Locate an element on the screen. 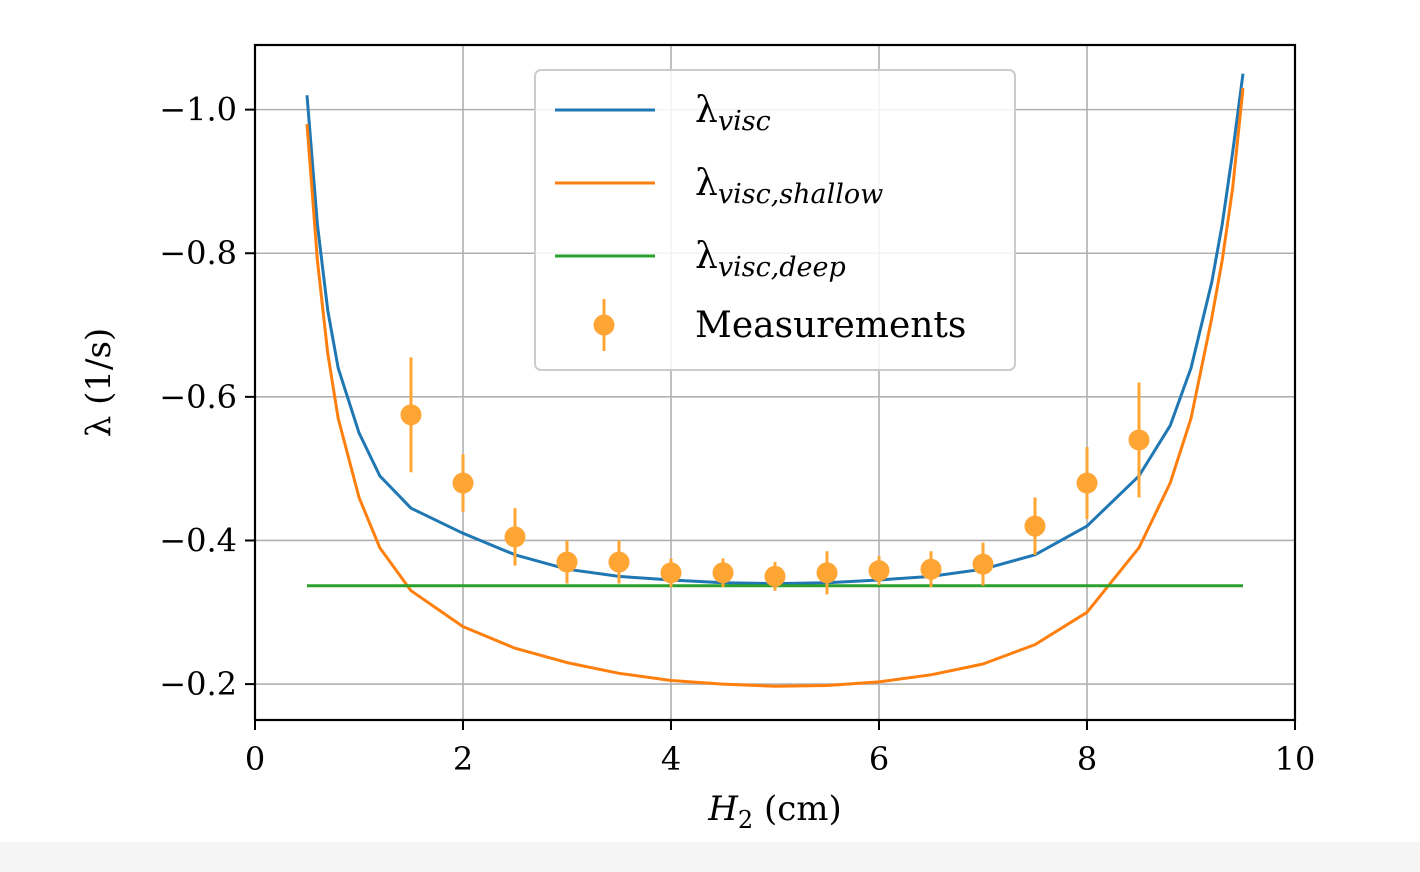 This screenshot has height=872, width=1420. legend-label-sub: visc,deep is located at coordinates (782, 267).